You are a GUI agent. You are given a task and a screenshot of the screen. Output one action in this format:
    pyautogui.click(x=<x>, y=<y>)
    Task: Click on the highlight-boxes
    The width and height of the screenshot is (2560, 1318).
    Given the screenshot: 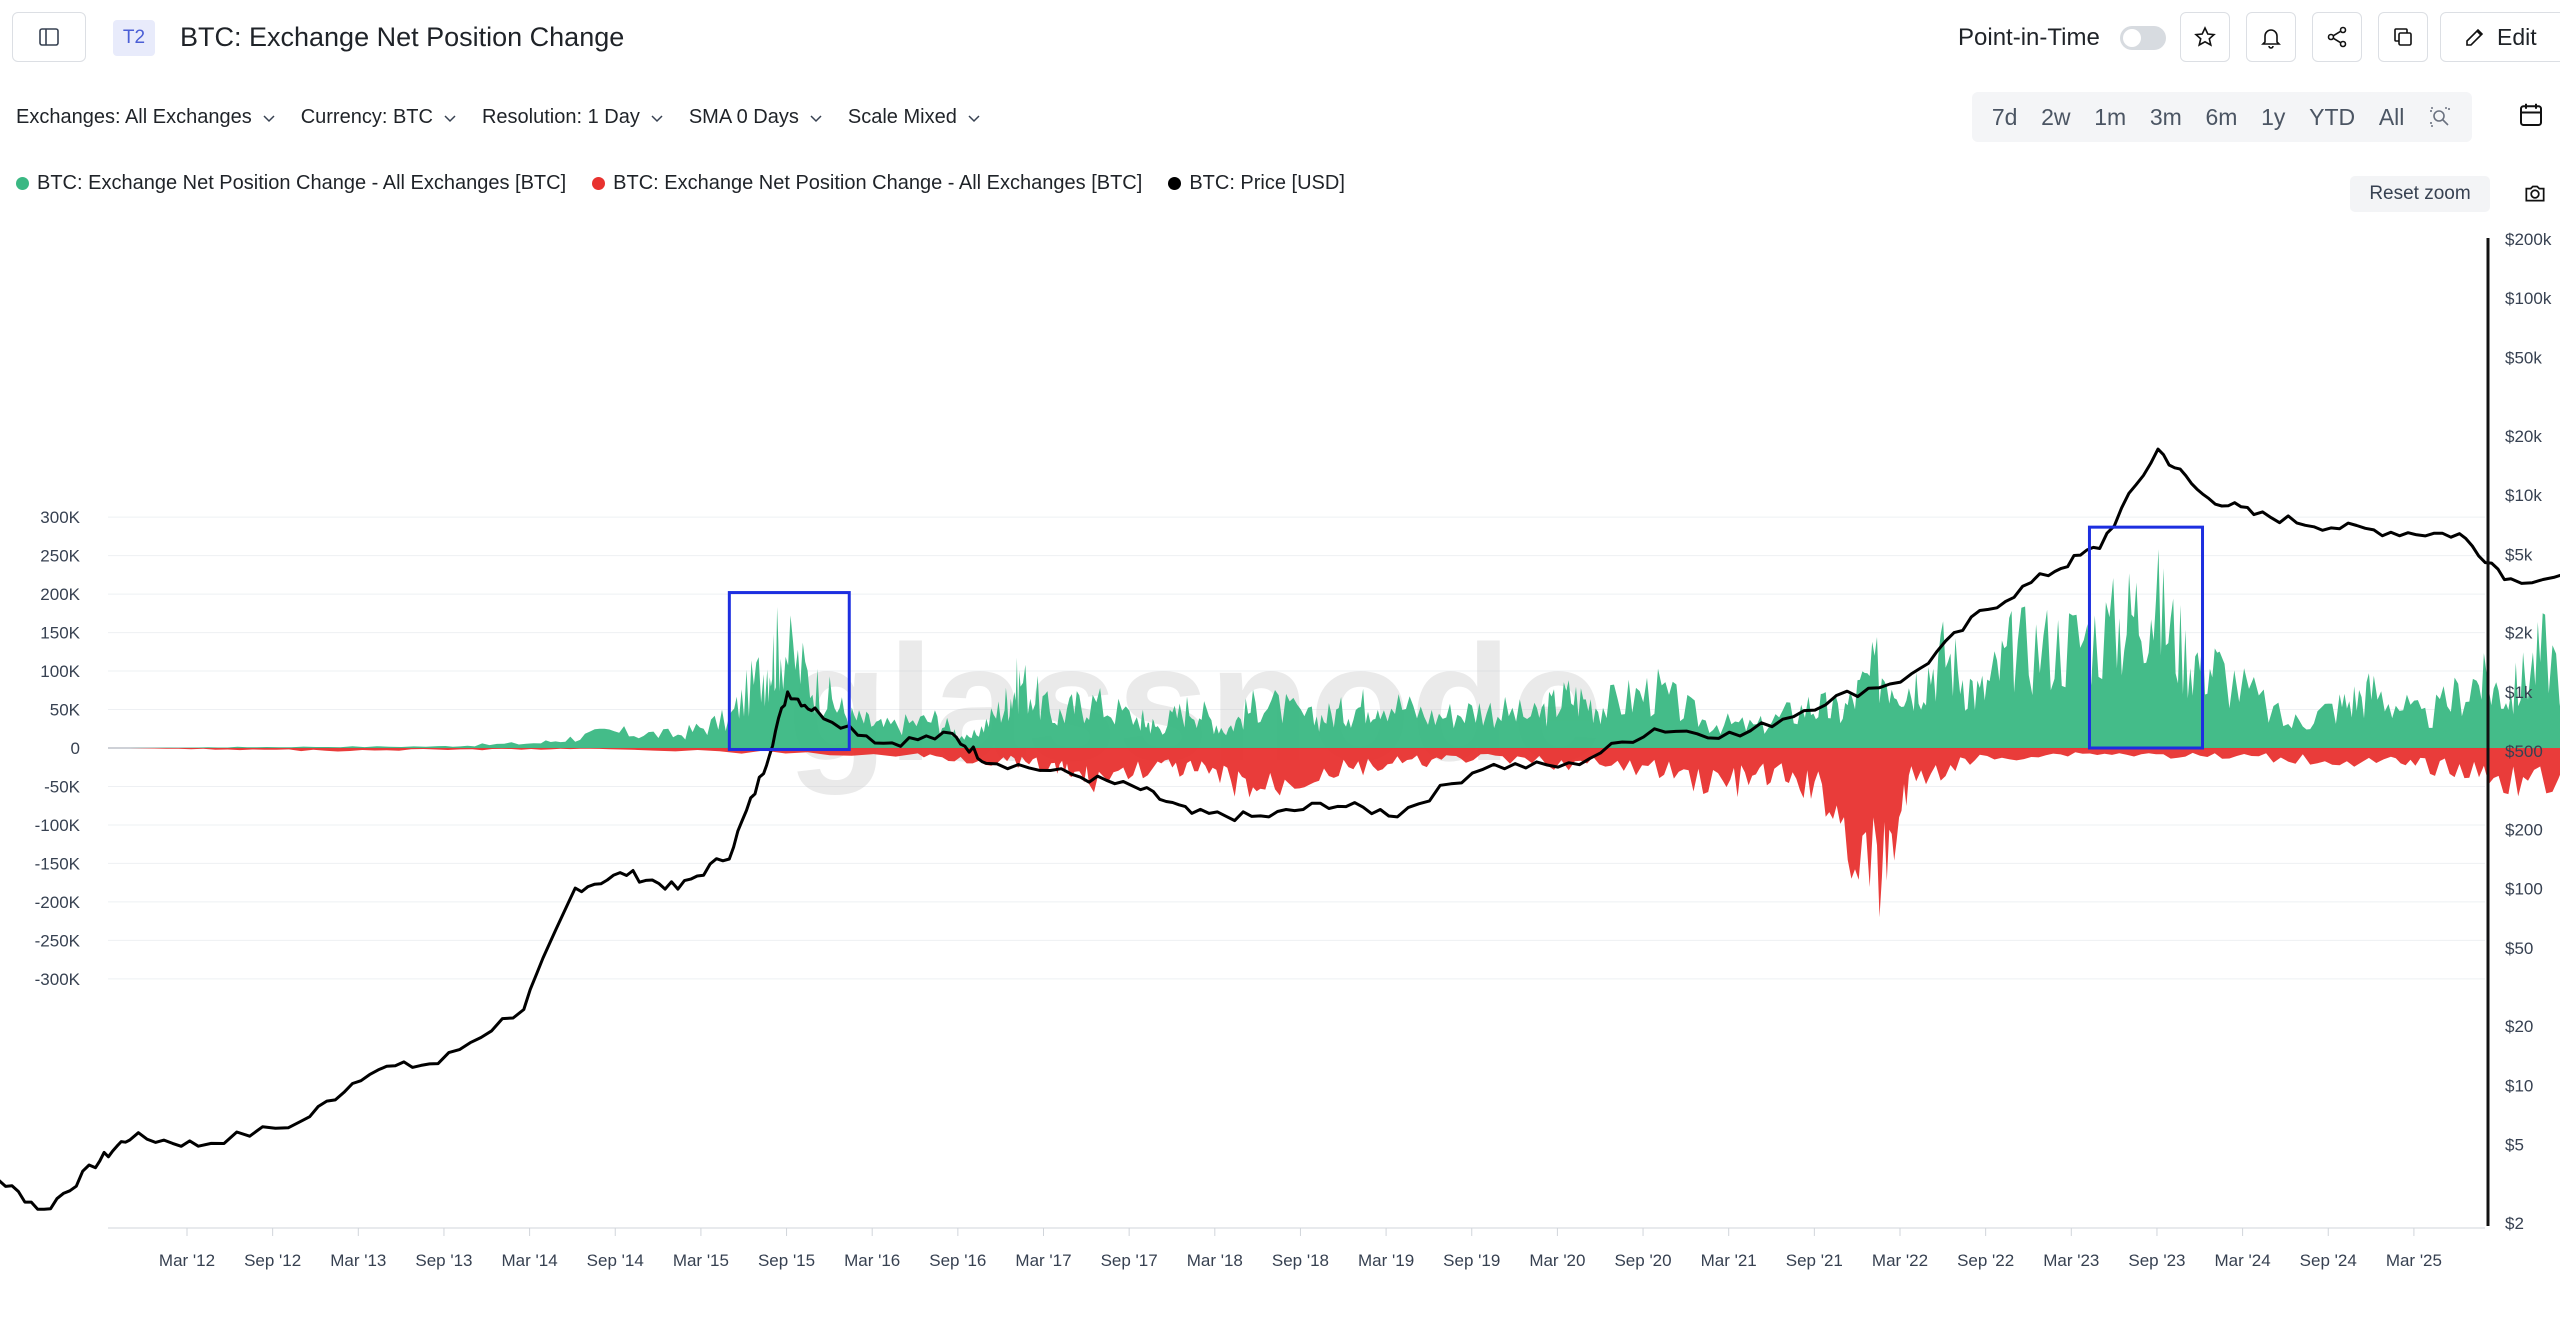 What is the action you would take?
    pyautogui.click(x=1466, y=638)
    